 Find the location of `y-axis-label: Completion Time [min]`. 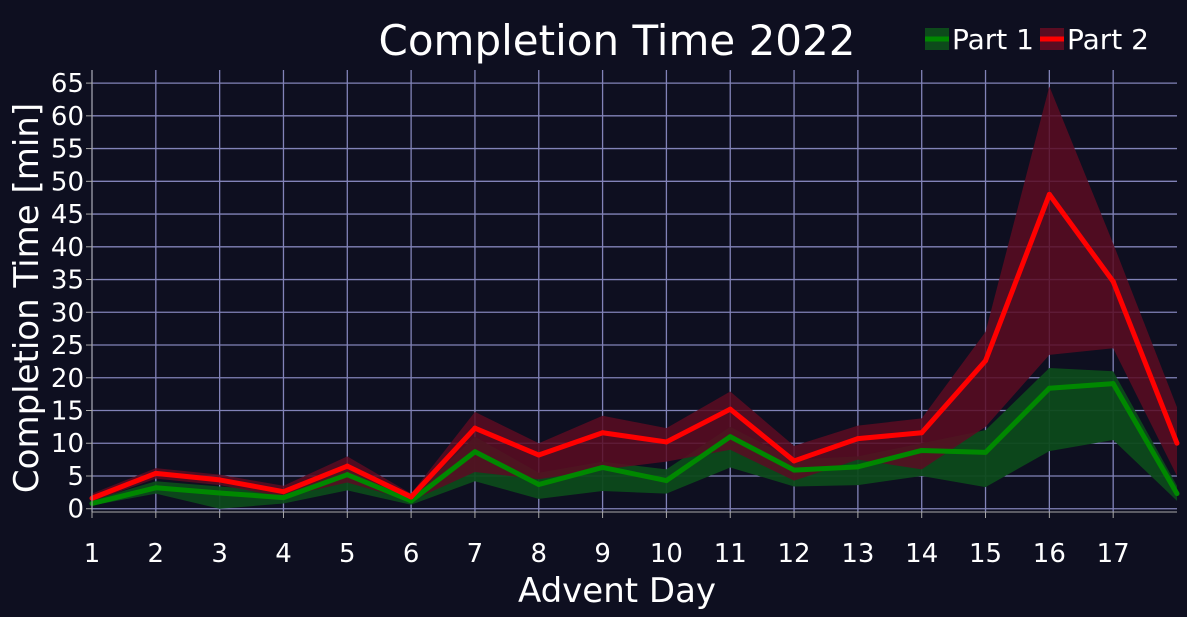

y-axis-label: Completion Time [min] is located at coordinates (27, 298).